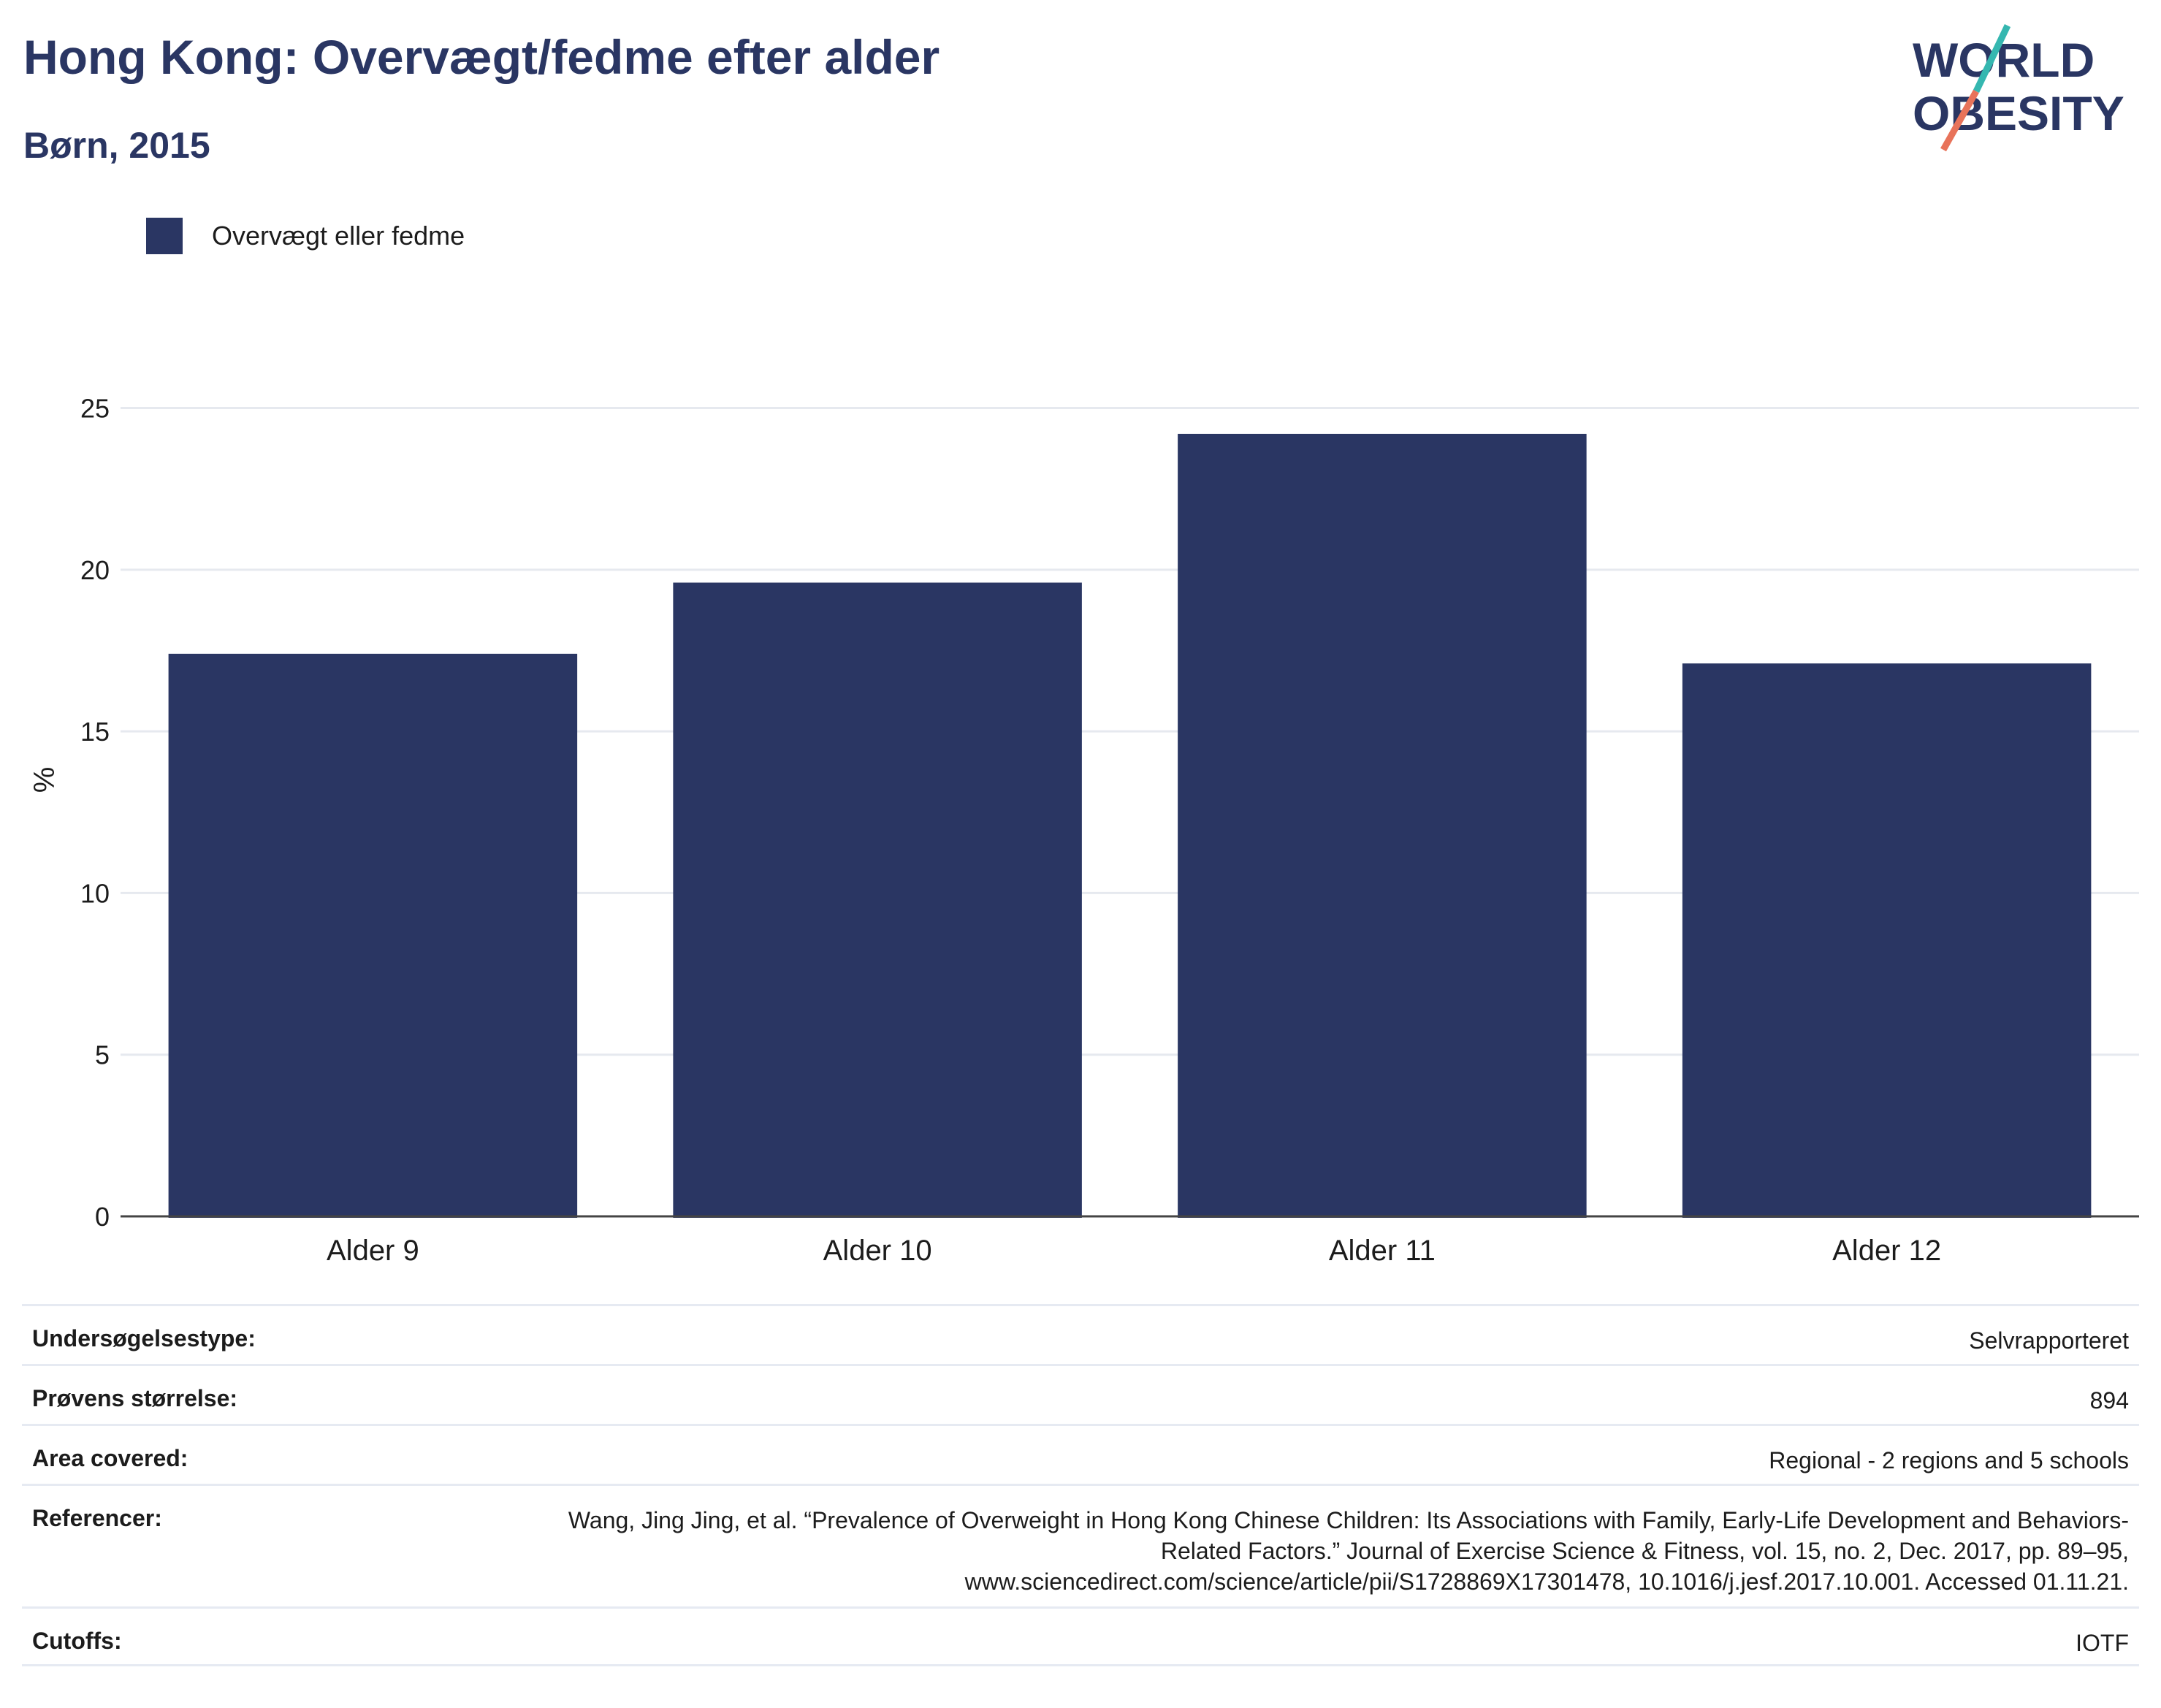 The image size is (2161, 1708). What do you see at coordinates (97, 1518) in the screenshot?
I see `info-key: Referencer:` at bounding box center [97, 1518].